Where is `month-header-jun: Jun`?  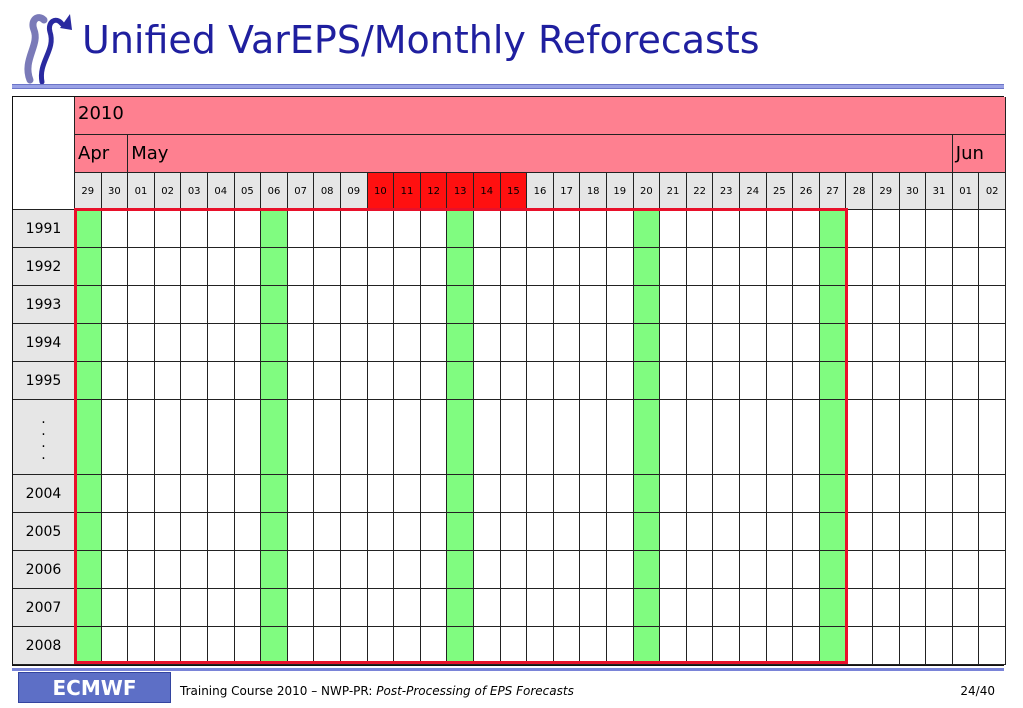
month-header-jun: Jun is located at coordinates (979, 154).